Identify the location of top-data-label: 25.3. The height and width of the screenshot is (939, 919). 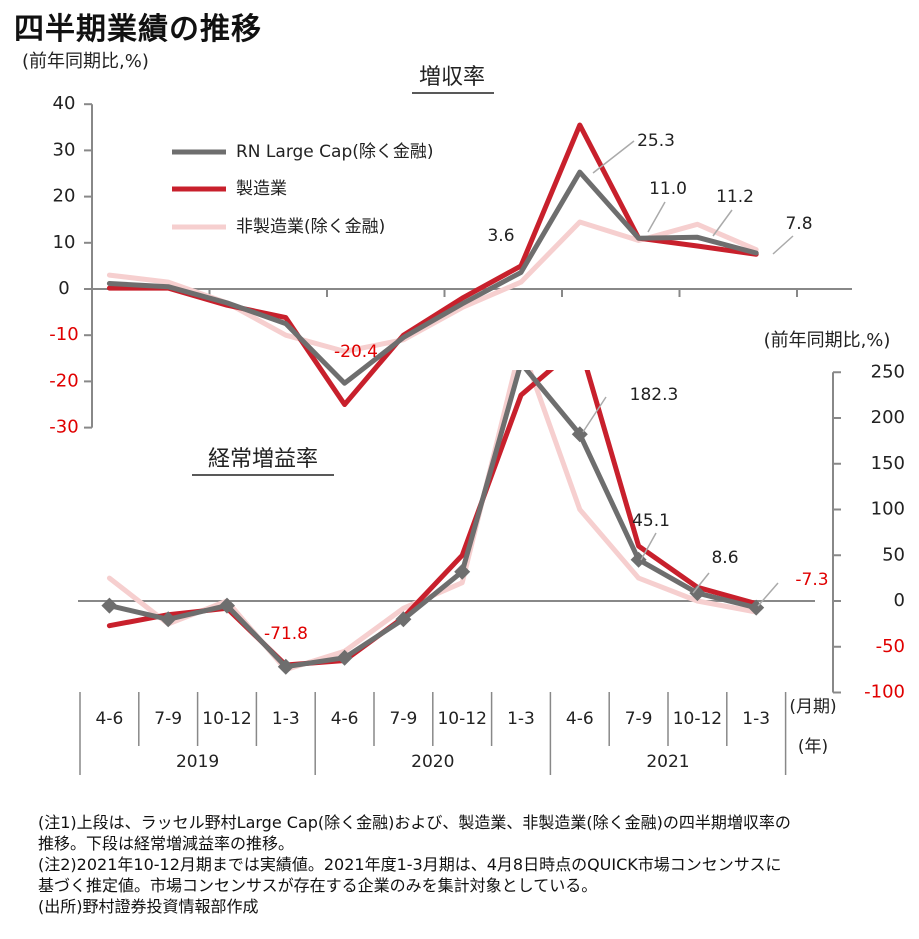
(656, 141).